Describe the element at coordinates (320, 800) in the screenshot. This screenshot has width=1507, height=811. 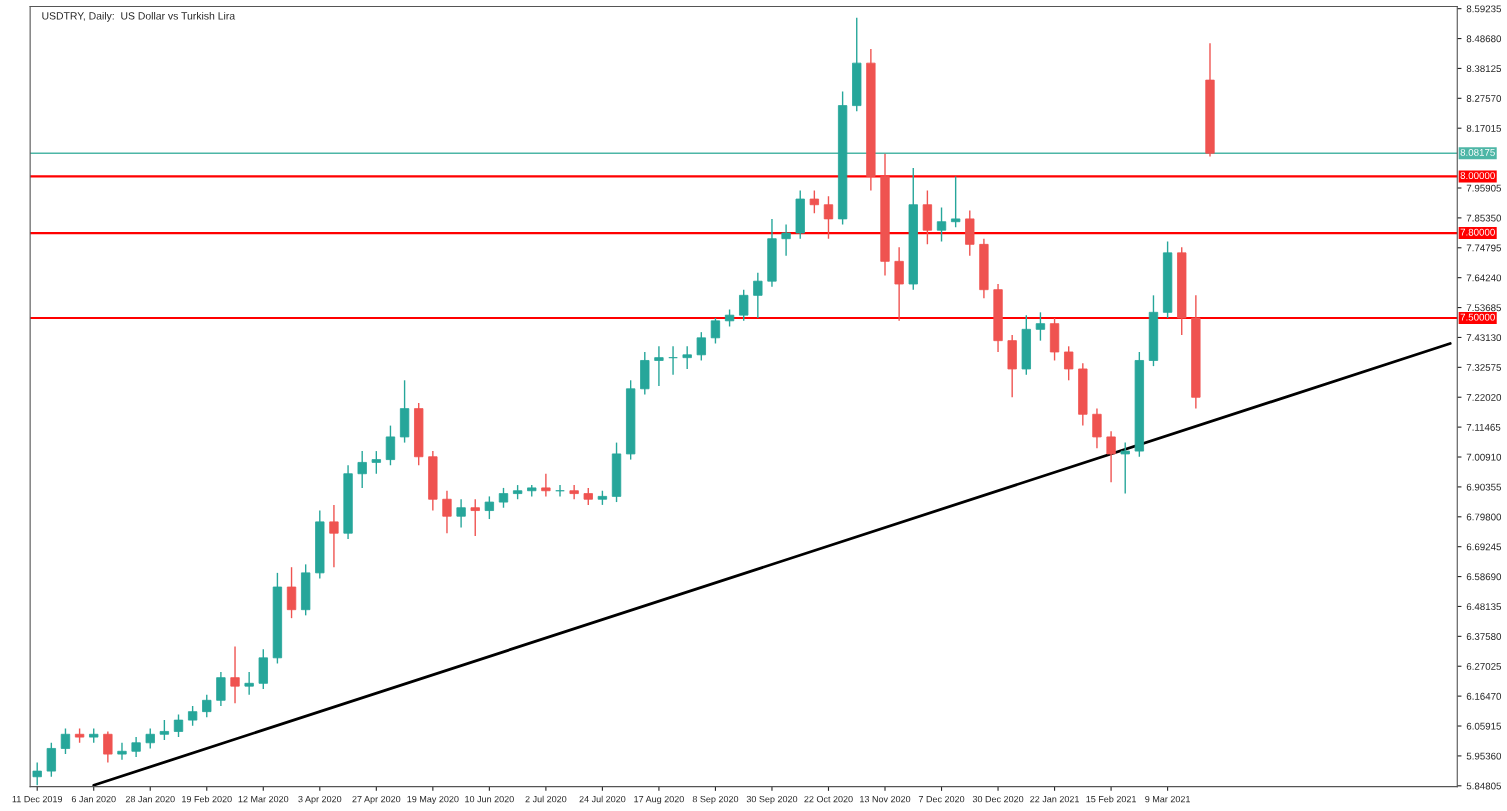
I see `x-tick-label: 3 Apr 2020` at that location.